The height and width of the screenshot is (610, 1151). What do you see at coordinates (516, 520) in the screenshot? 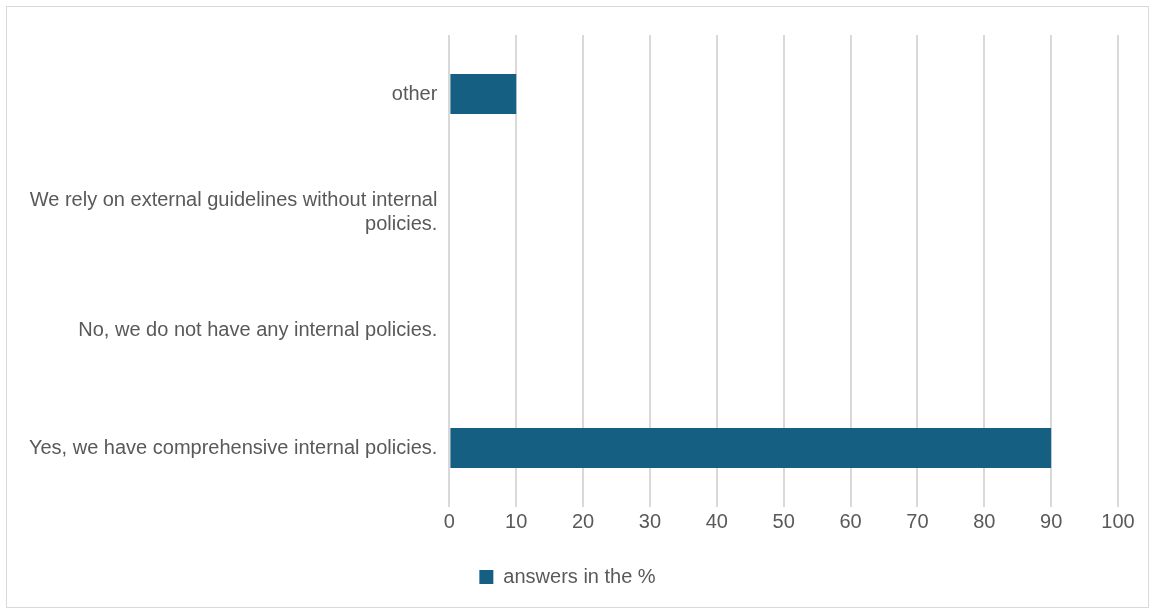
I see `x-tick-label: 10` at bounding box center [516, 520].